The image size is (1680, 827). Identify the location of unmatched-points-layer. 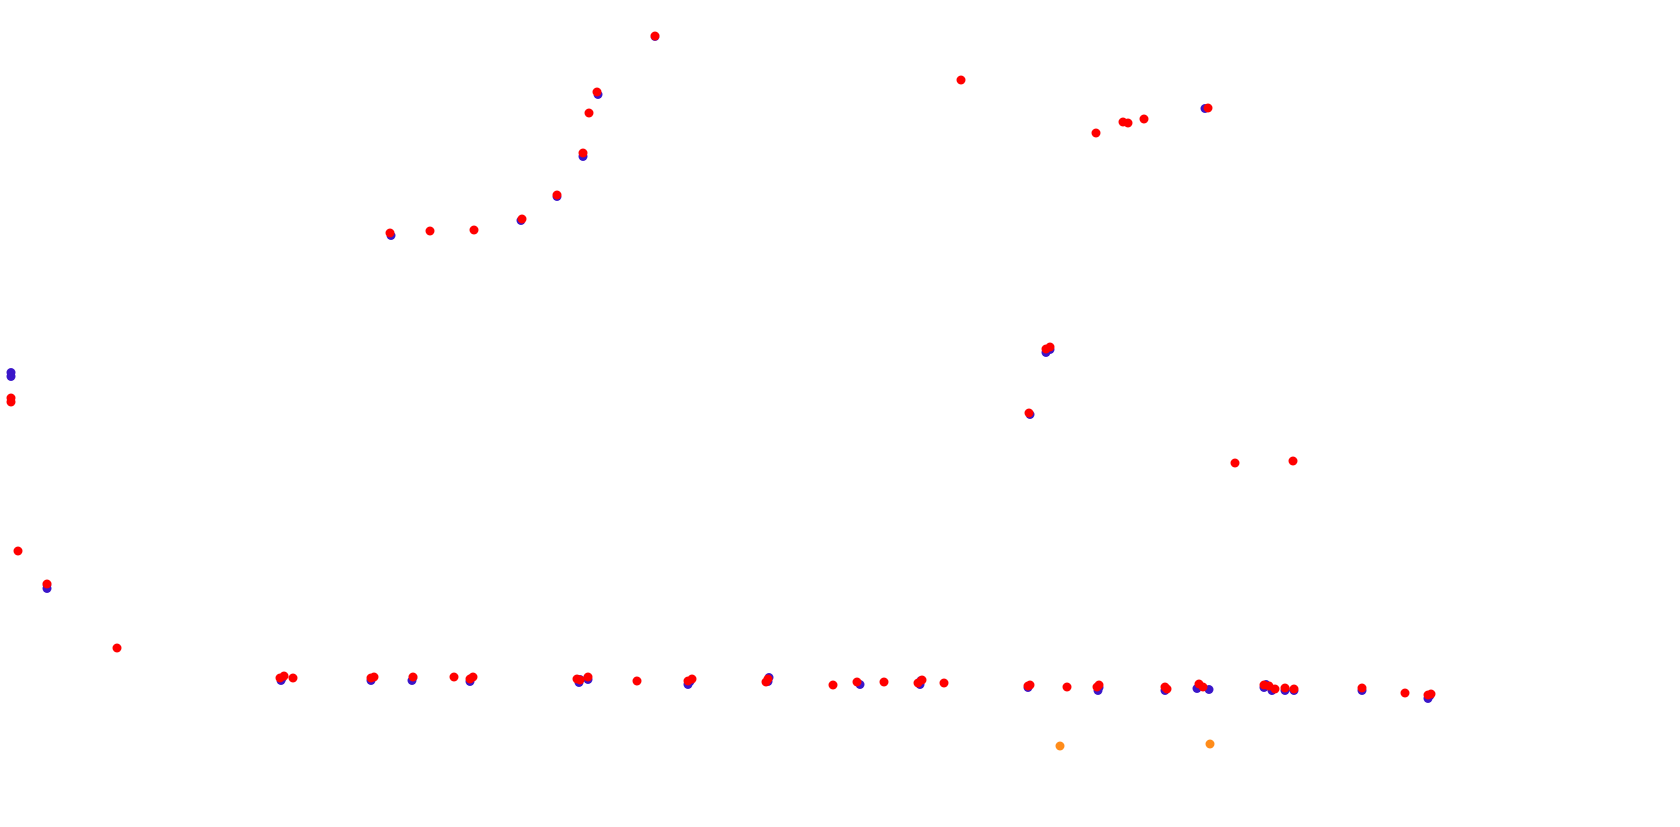
(1135, 745).